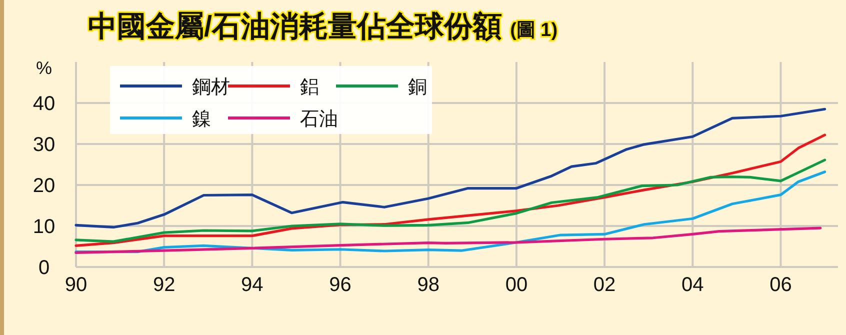  Describe the element at coordinates (417, 87) in the screenshot. I see `legend-label: 銅` at that location.